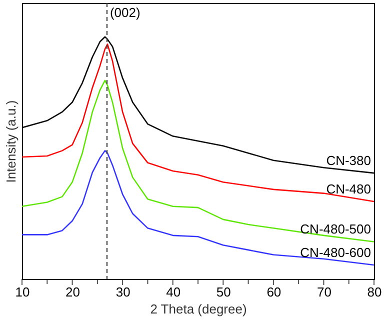 The image size is (392, 321). What do you see at coordinates (73, 292) in the screenshot?
I see `x-tick-label: 20` at bounding box center [73, 292].